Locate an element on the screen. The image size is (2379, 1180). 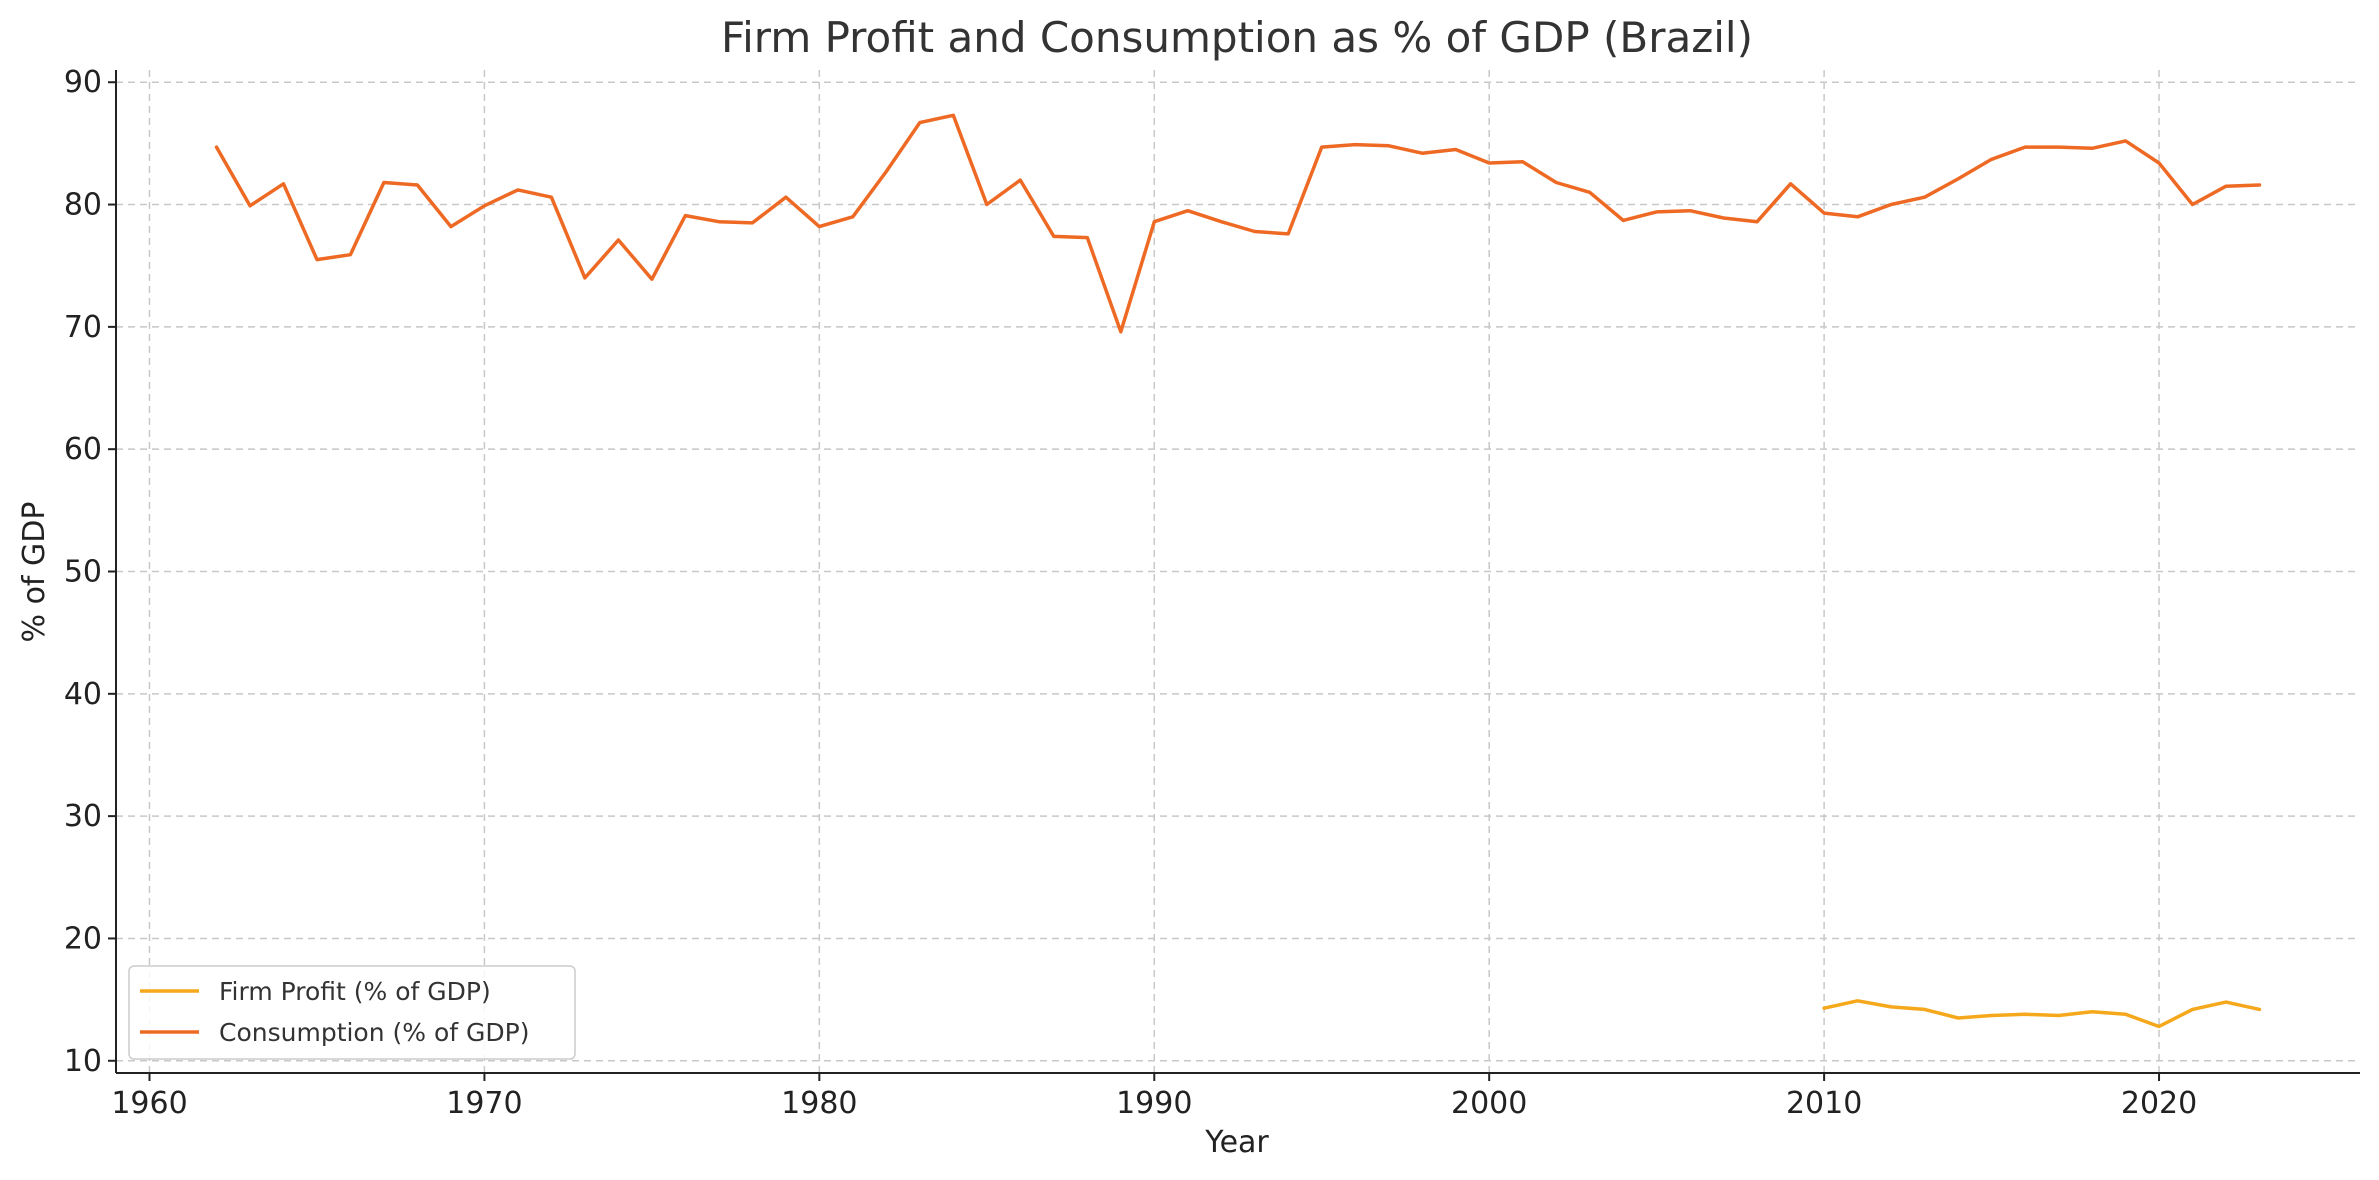
y-tick-label: 80 is located at coordinates (83, 205).